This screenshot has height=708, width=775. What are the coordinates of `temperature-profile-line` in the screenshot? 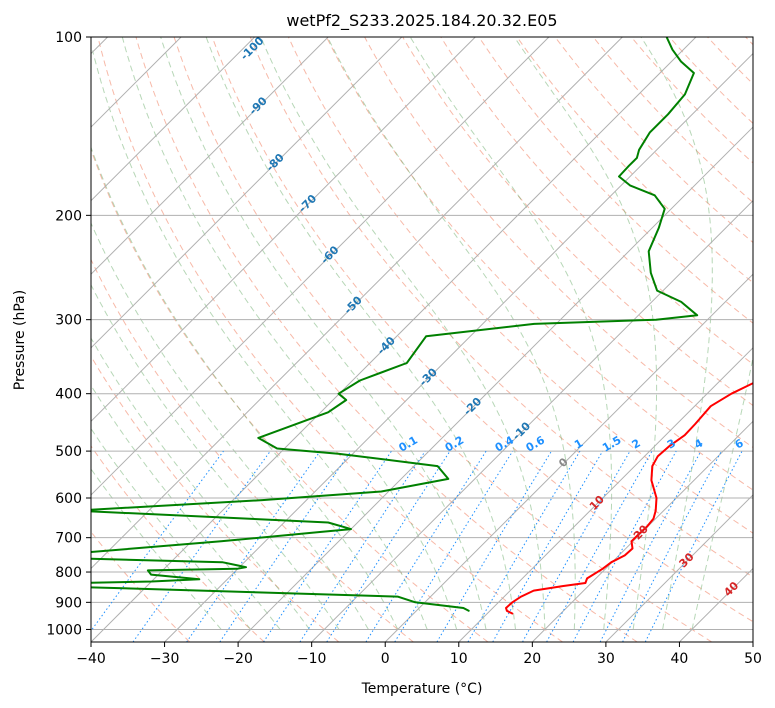 It's located at (629, 498).